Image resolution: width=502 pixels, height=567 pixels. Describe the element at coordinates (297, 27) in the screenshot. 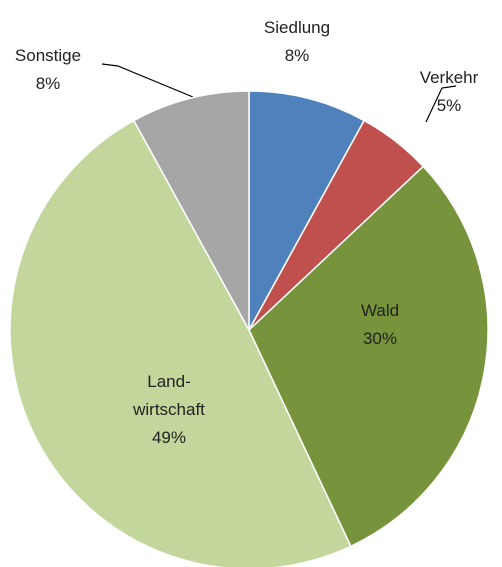

I see `category-label: Siedlung` at that location.